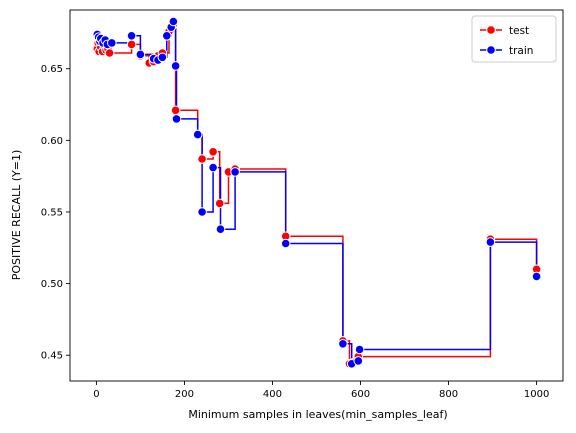  What do you see at coordinates (360, 394) in the screenshot?
I see `x-tick-label: 600` at bounding box center [360, 394].